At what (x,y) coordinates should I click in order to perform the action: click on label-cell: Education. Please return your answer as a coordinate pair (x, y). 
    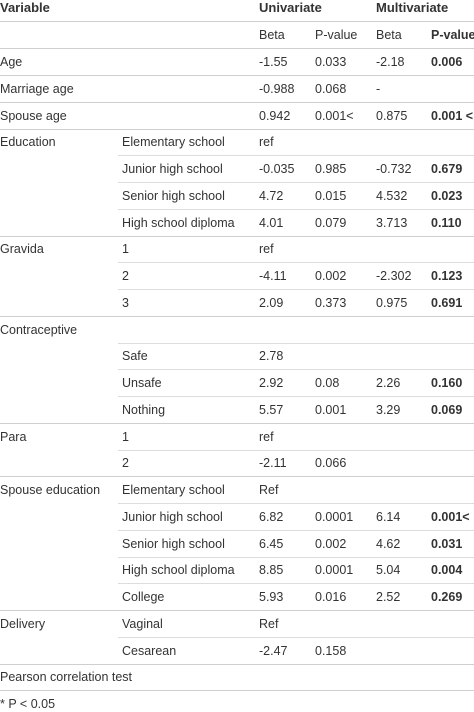
    Looking at the image, I should click on (28, 142).